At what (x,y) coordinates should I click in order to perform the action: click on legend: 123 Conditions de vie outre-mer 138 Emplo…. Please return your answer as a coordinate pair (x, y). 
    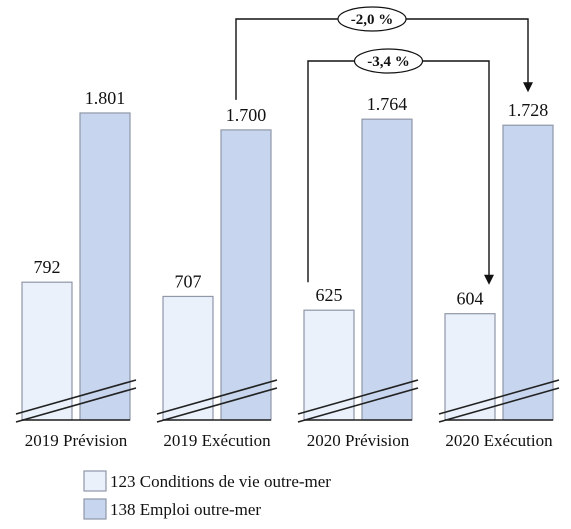
    Looking at the image, I should click on (207, 495).